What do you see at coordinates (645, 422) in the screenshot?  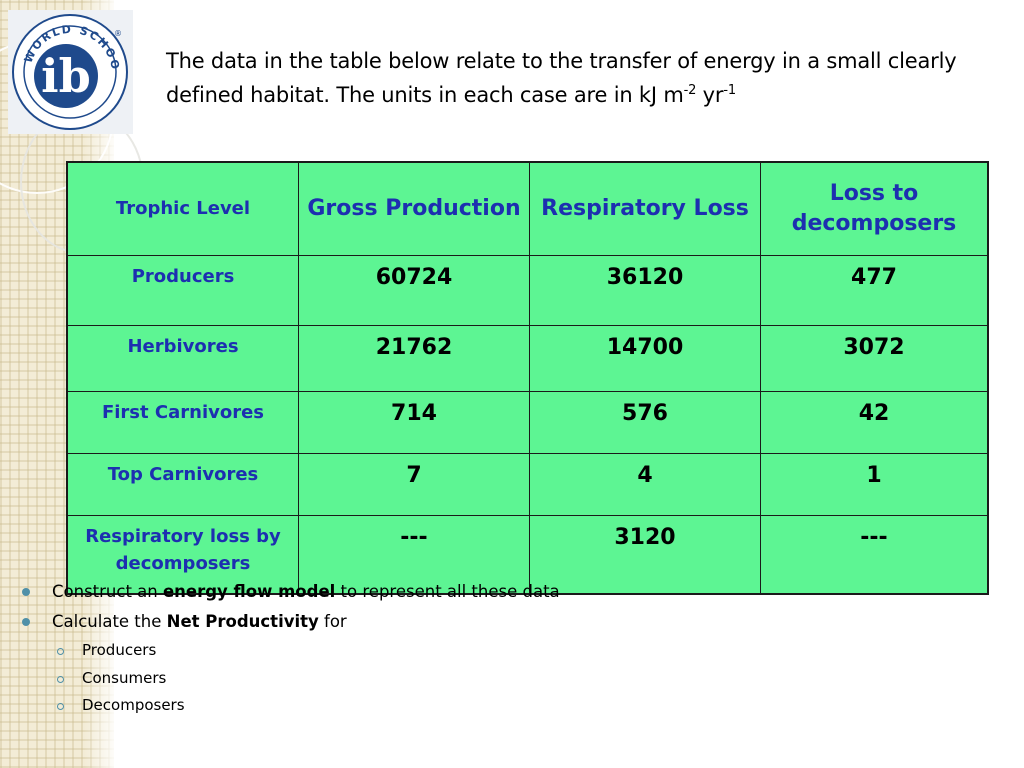 I see `respiratory-loss-value: 576` at bounding box center [645, 422].